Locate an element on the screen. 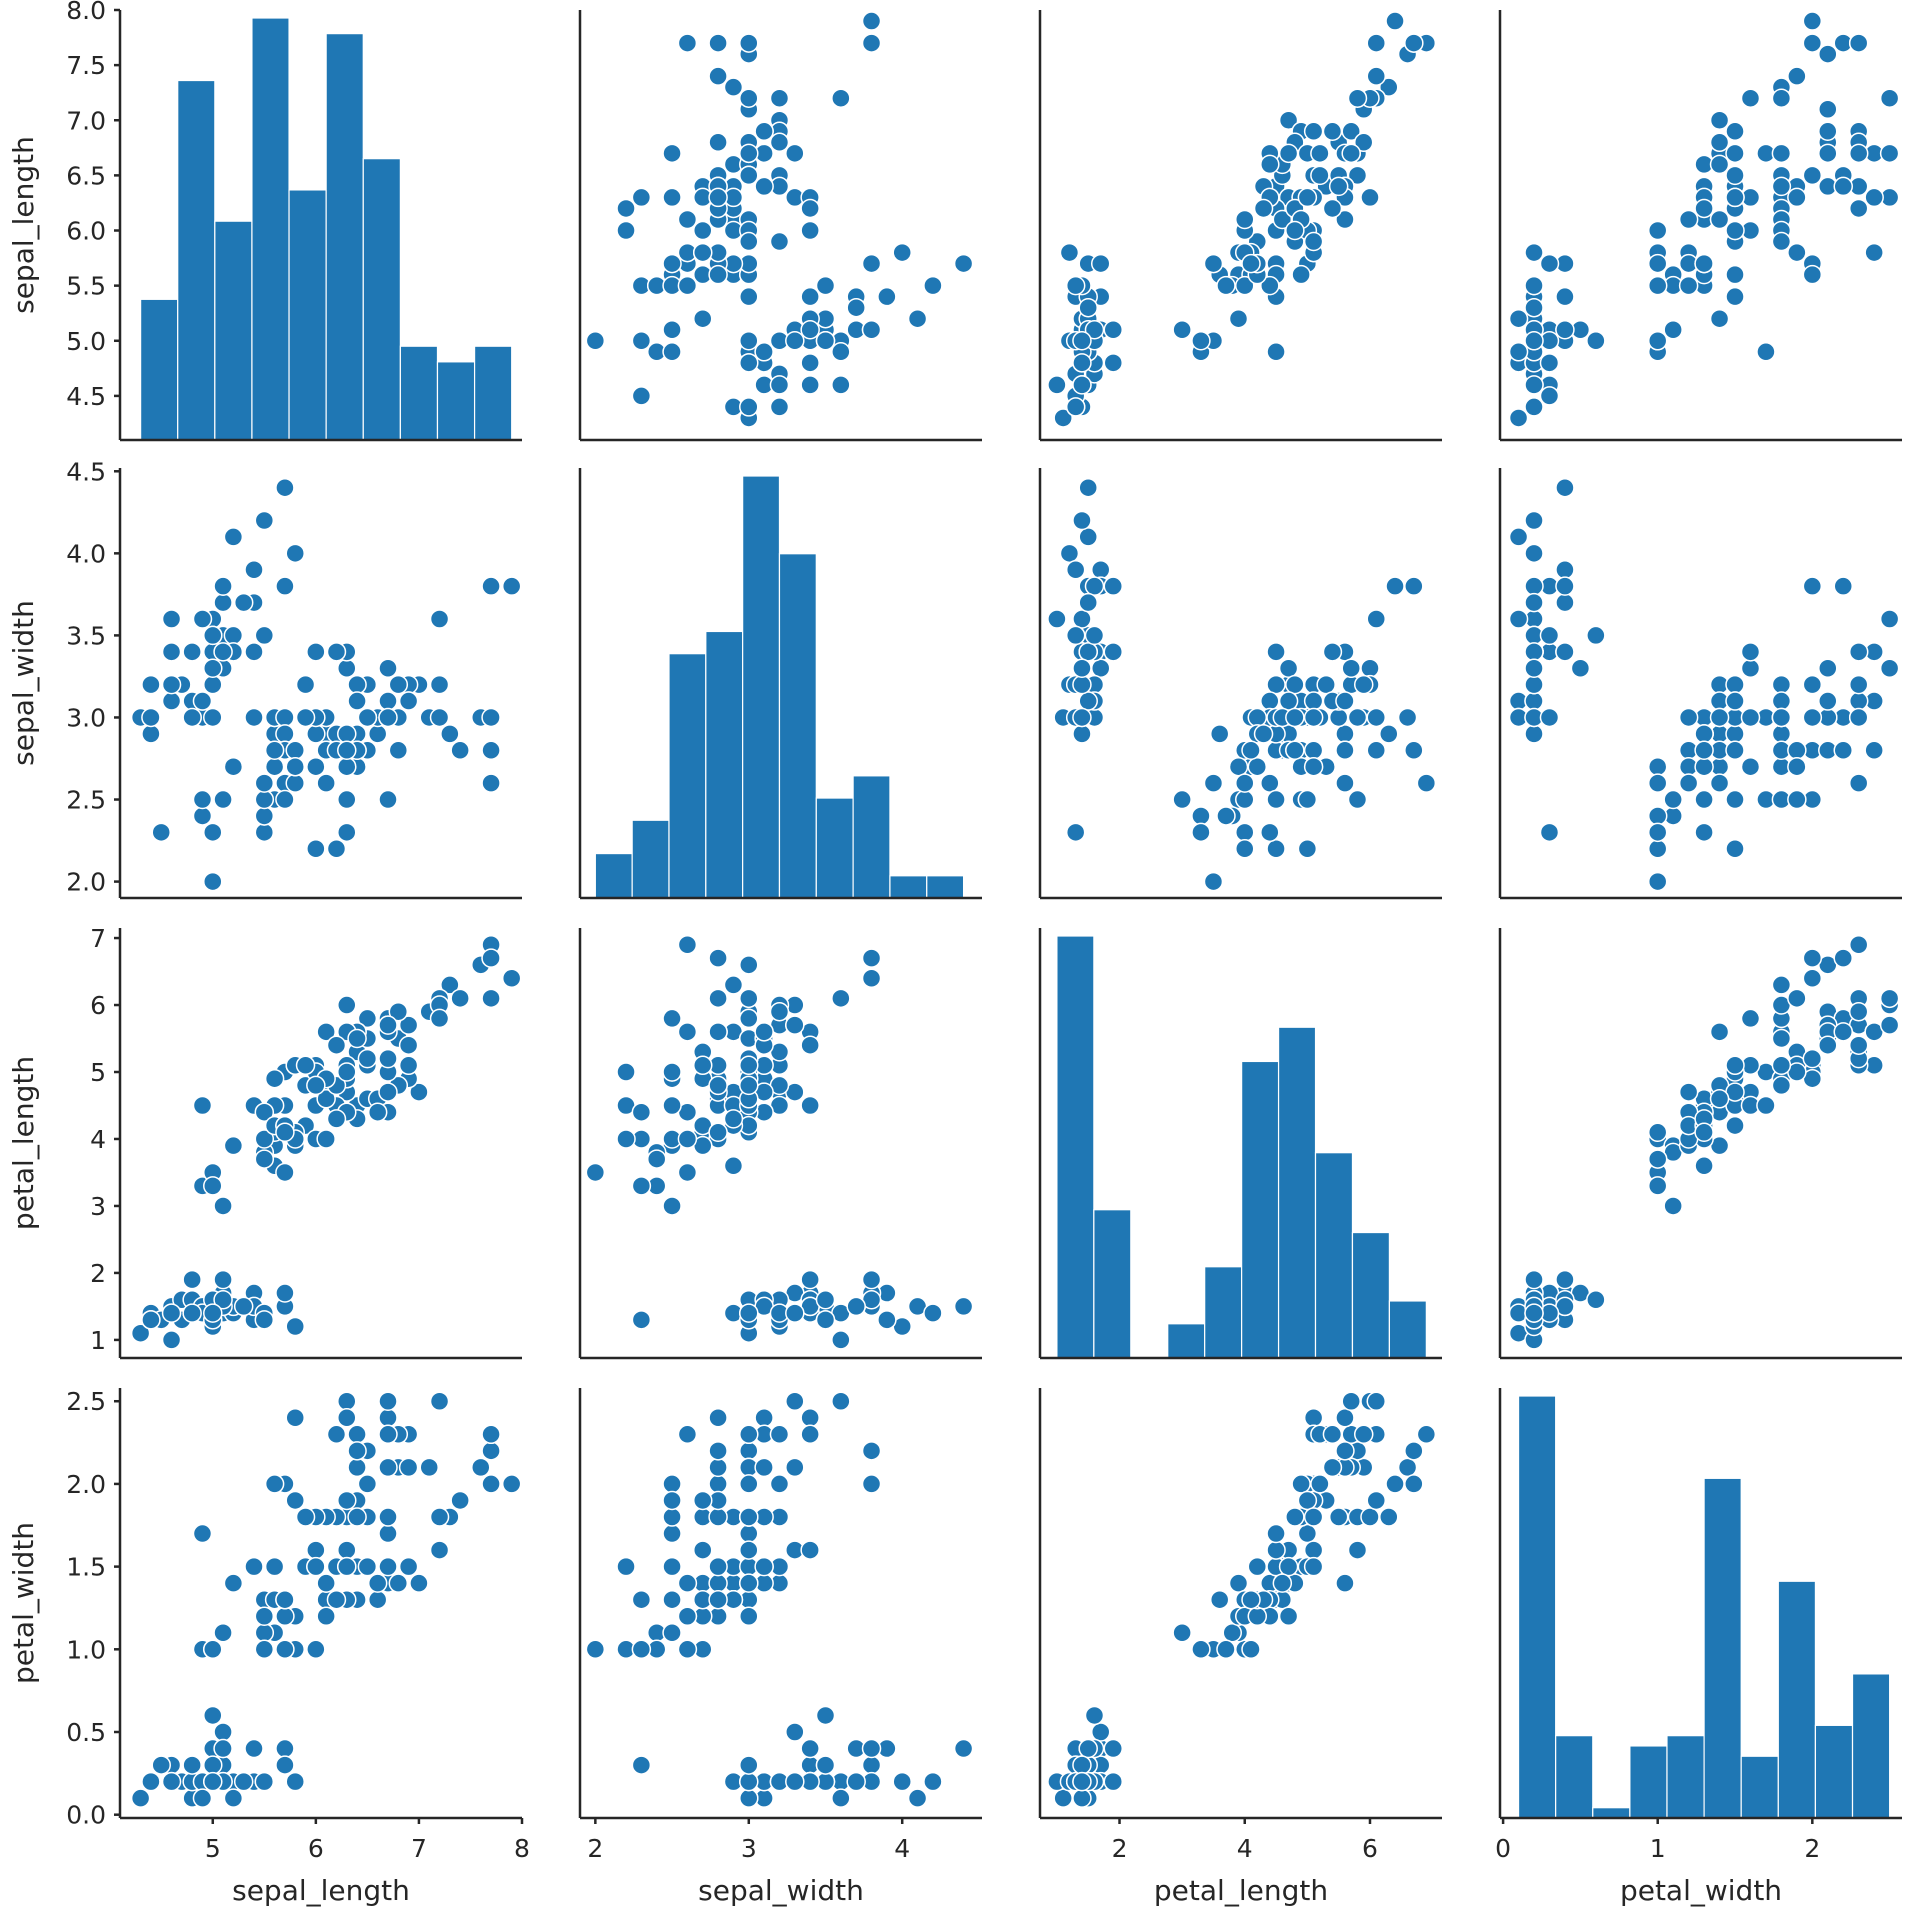 The width and height of the screenshot is (1920, 1920). x-tick-label: 4 is located at coordinates (902, 1848).